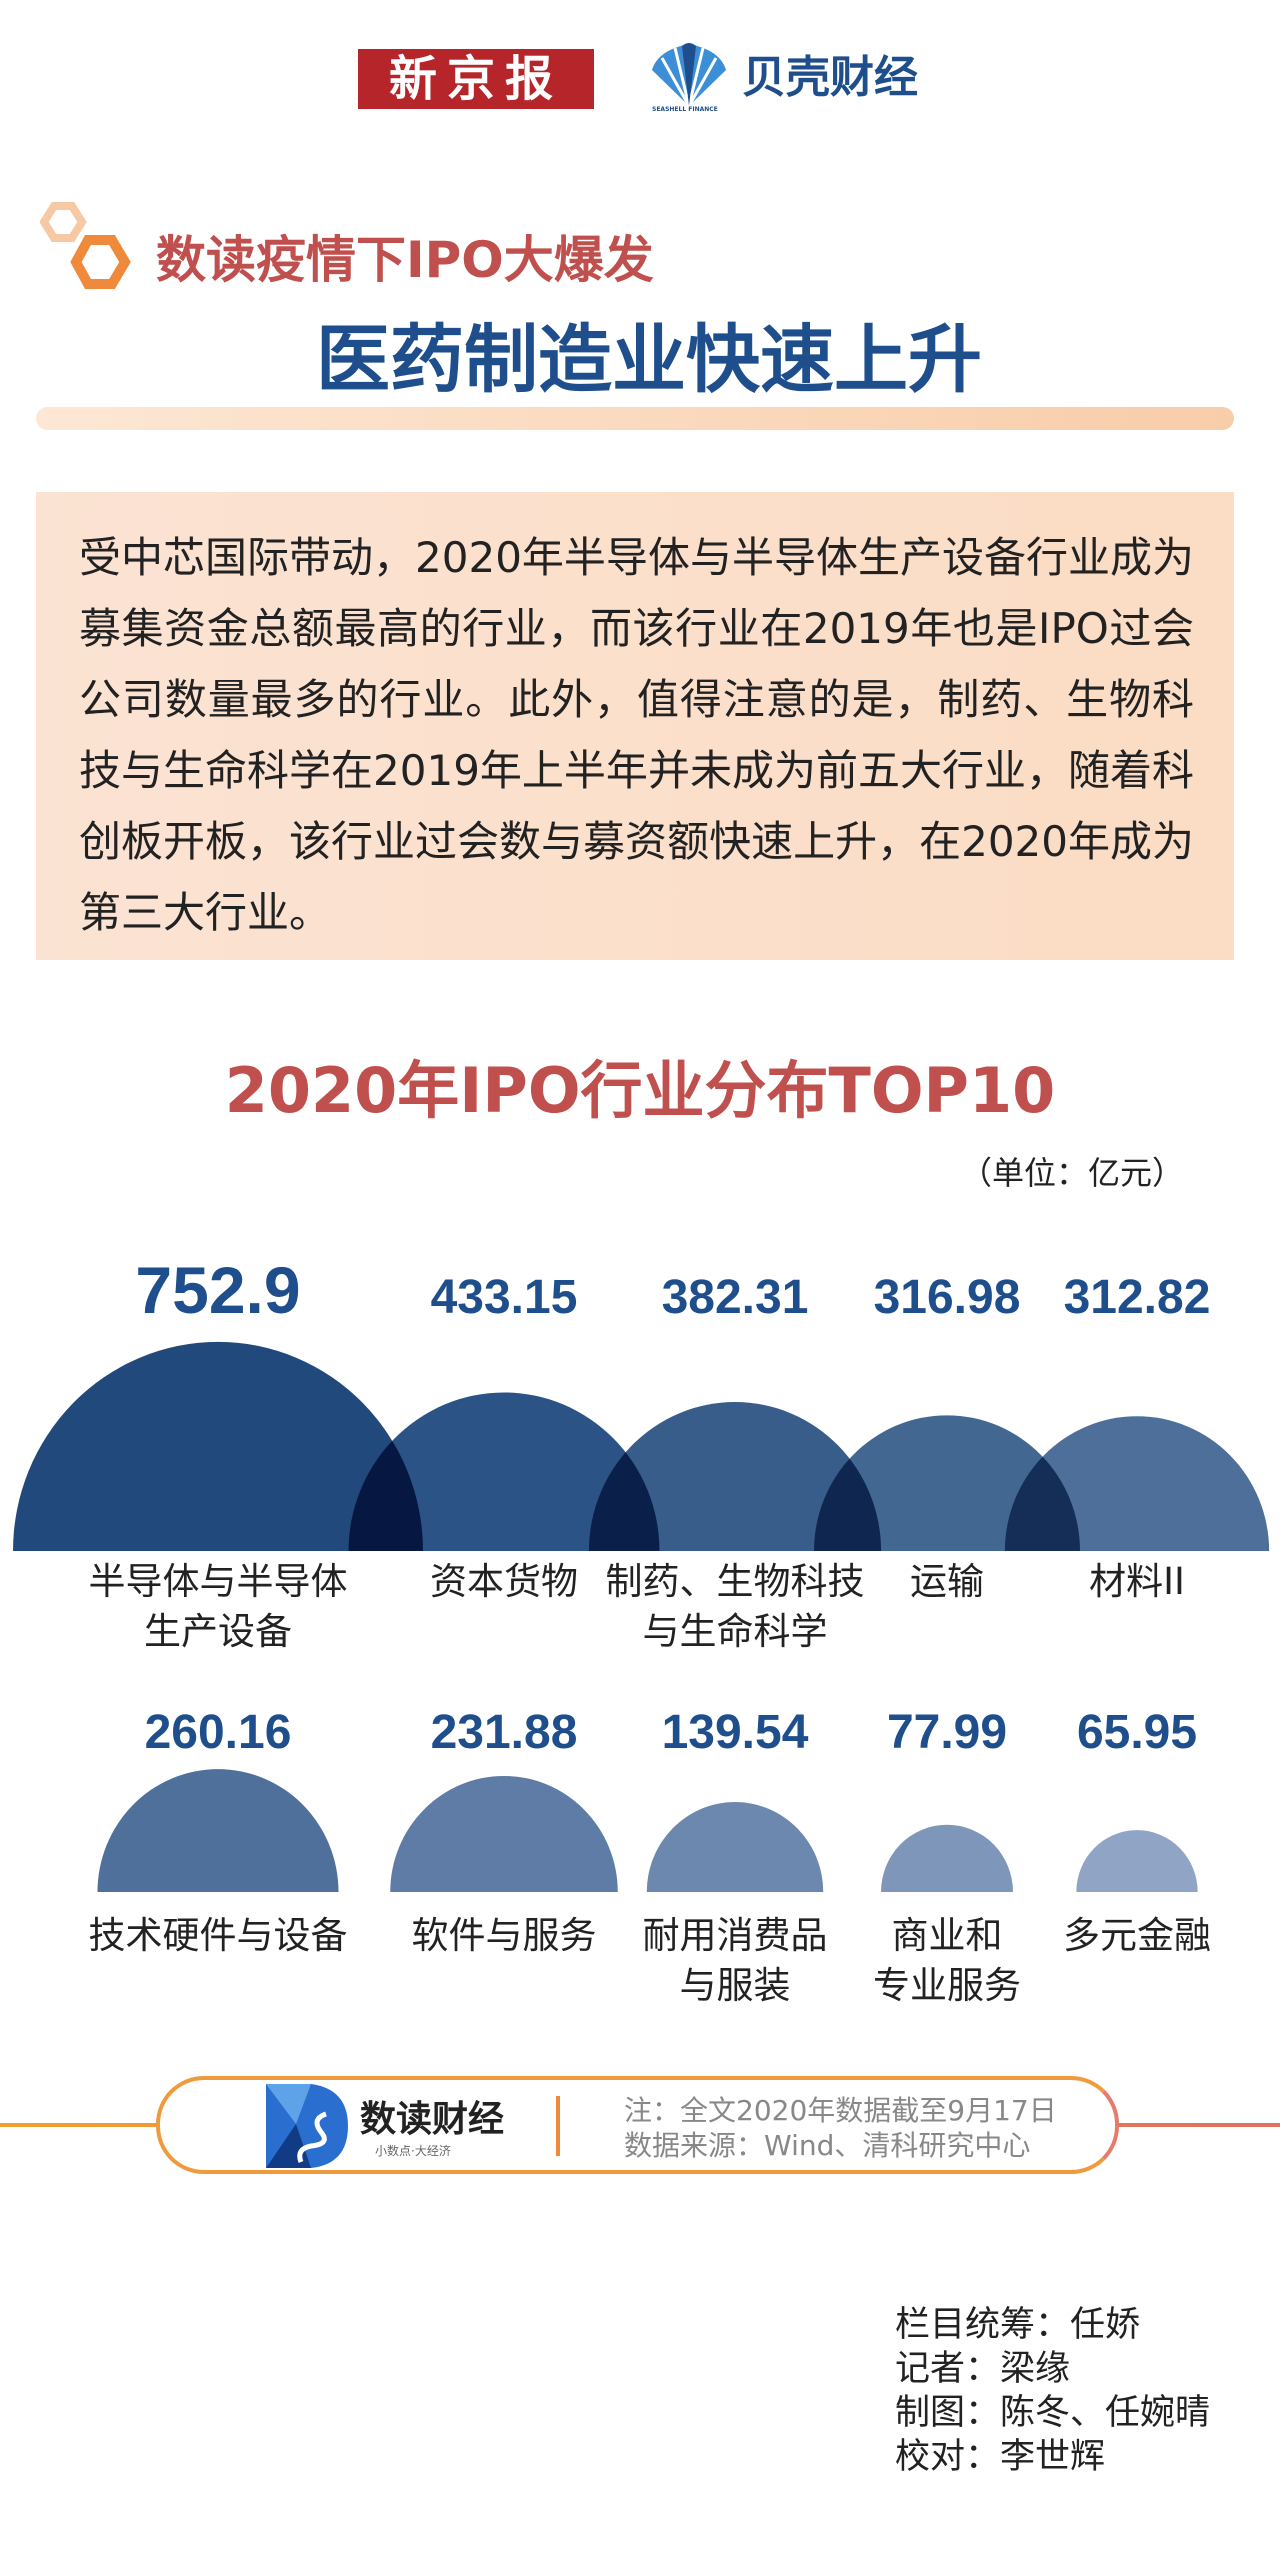 The height and width of the screenshot is (2574, 1280). What do you see at coordinates (827, 2145) in the screenshot?
I see `data-source: 数据来源：Wind、清科研究中心` at bounding box center [827, 2145].